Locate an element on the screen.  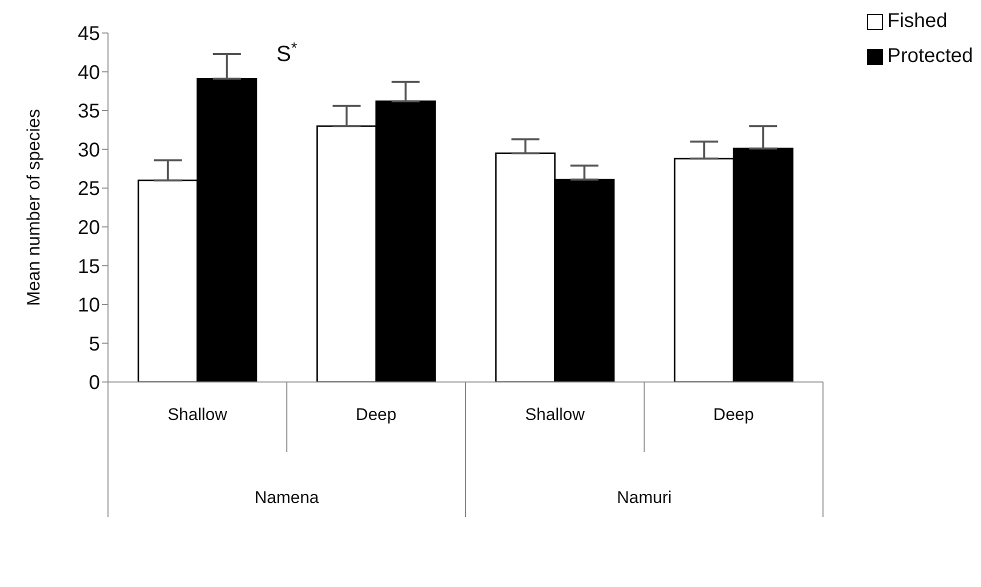
y-tick-label: 5 is located at coordinates (94, 344).